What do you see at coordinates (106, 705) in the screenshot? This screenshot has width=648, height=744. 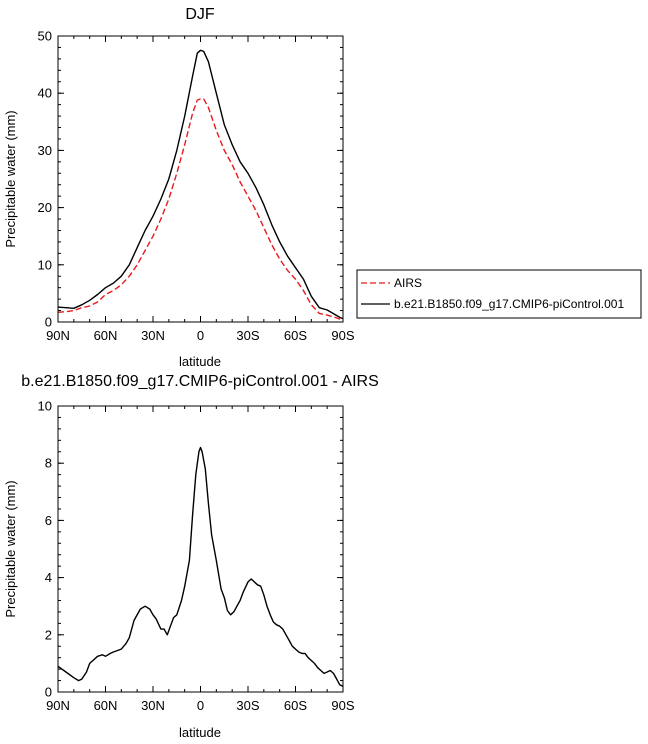 I see `difference-x-tick-label: 60N` at bounding box center [106, 705].